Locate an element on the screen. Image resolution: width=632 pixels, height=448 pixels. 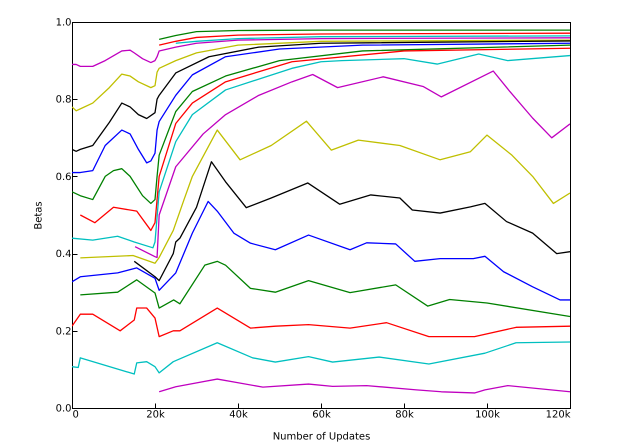
x-tick-label: 100k is located at coordinates (487, 415).